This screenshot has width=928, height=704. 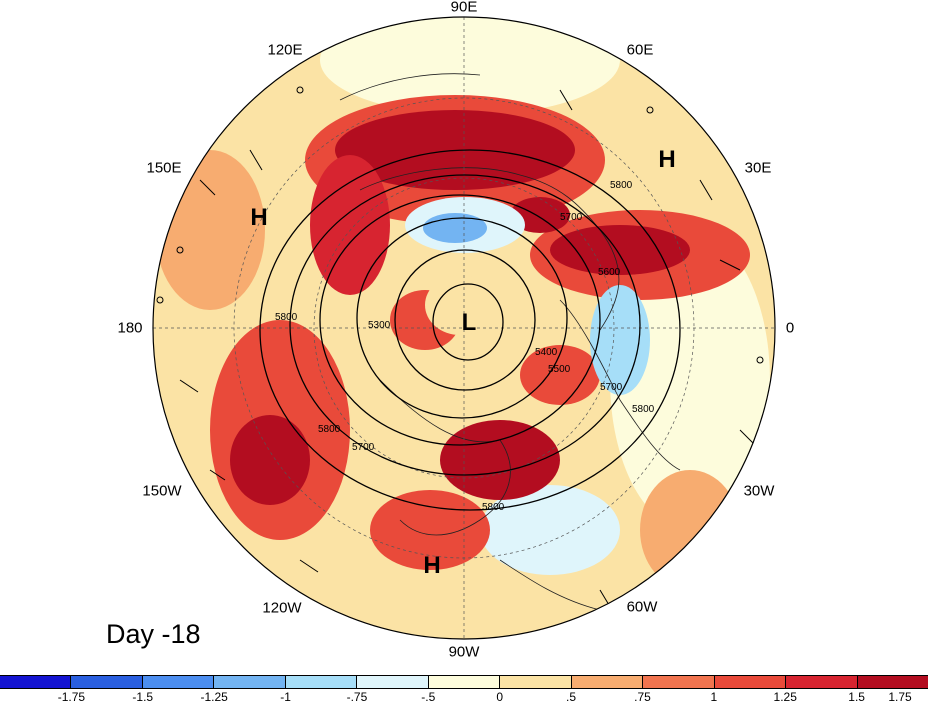 What do you see at coordinates (285, 50) in the screenshot?
I see `lon-label-120e: 120E` at bounding box center [285, 50].